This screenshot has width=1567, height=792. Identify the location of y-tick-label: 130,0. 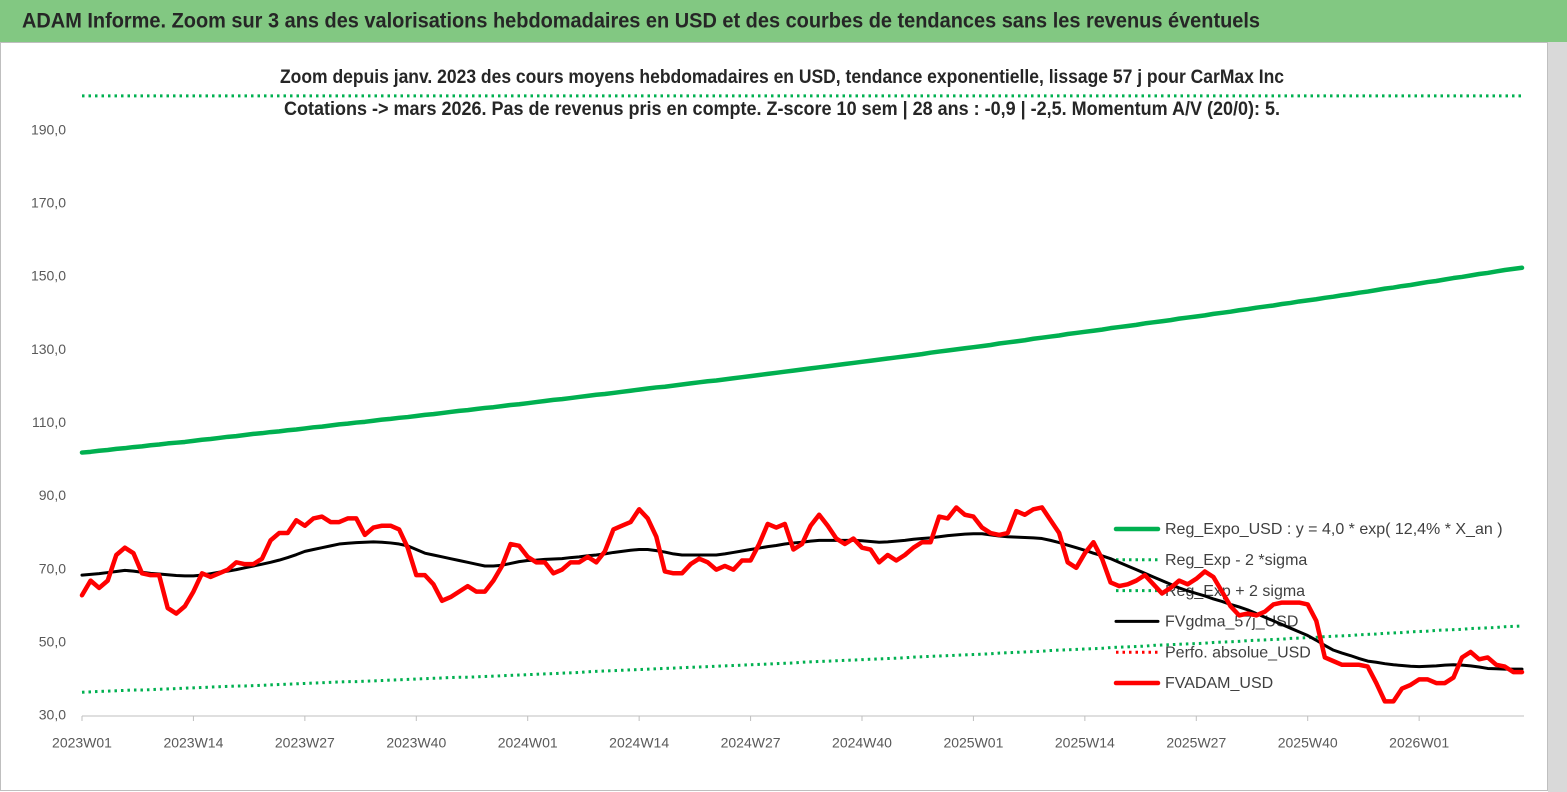
(48, 349).